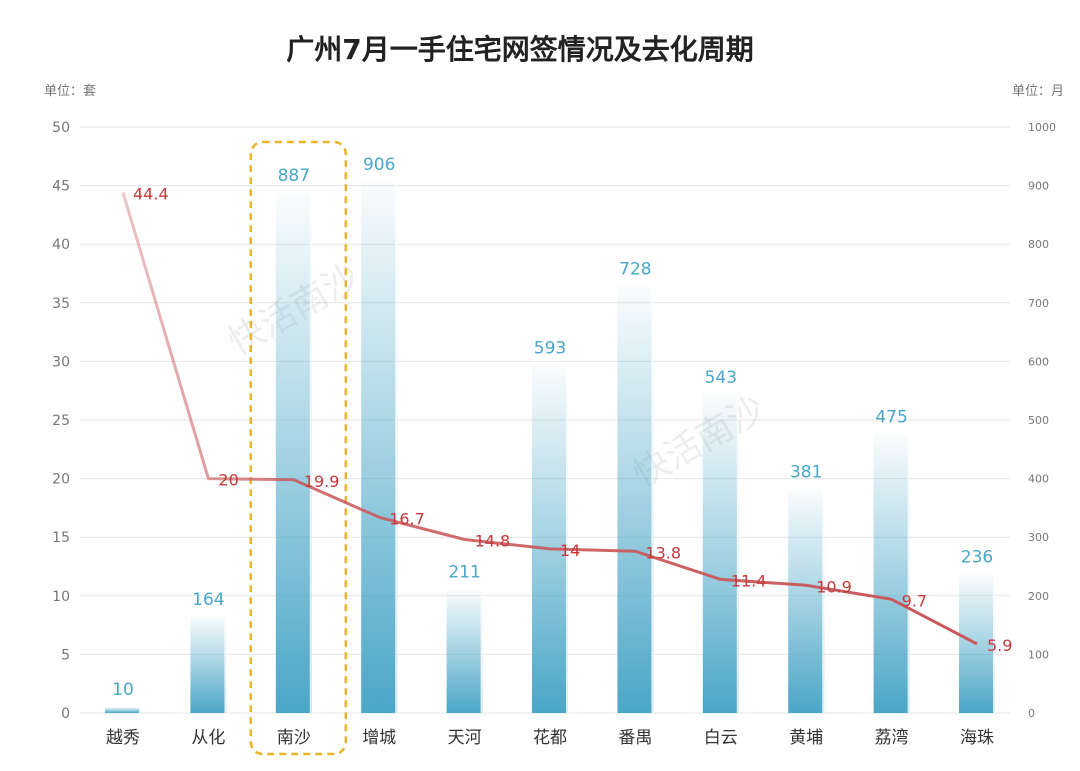 The width and height of the screenshot is (1080, 771). I want to click on left-axis-unit: 单位：套, so click(70, 91).